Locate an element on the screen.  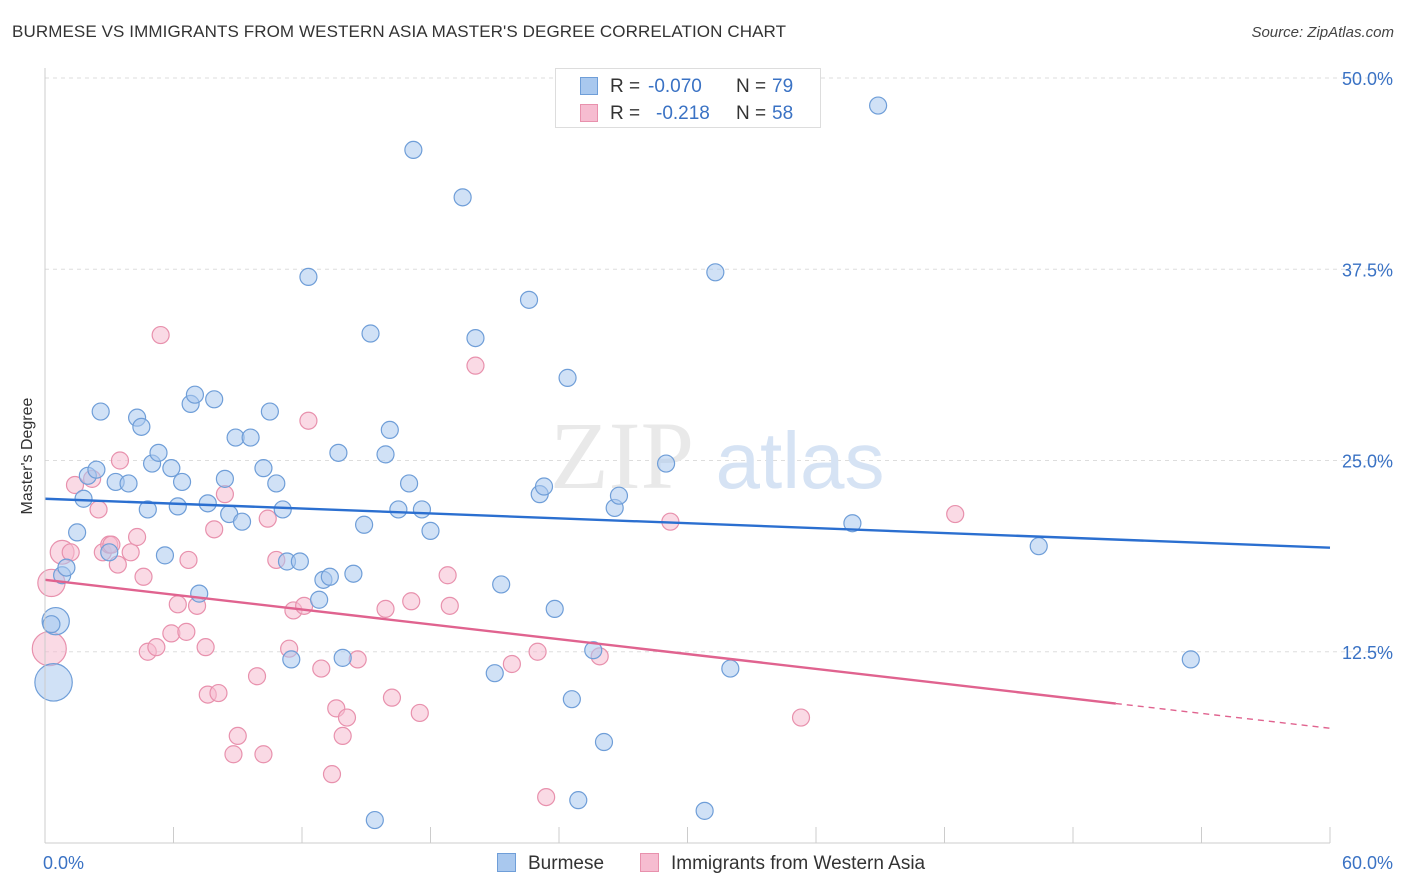
correlation-legend: R = -0.070 N = 79 R = -0.218 N = 58 is located at coordinates (688, 98).